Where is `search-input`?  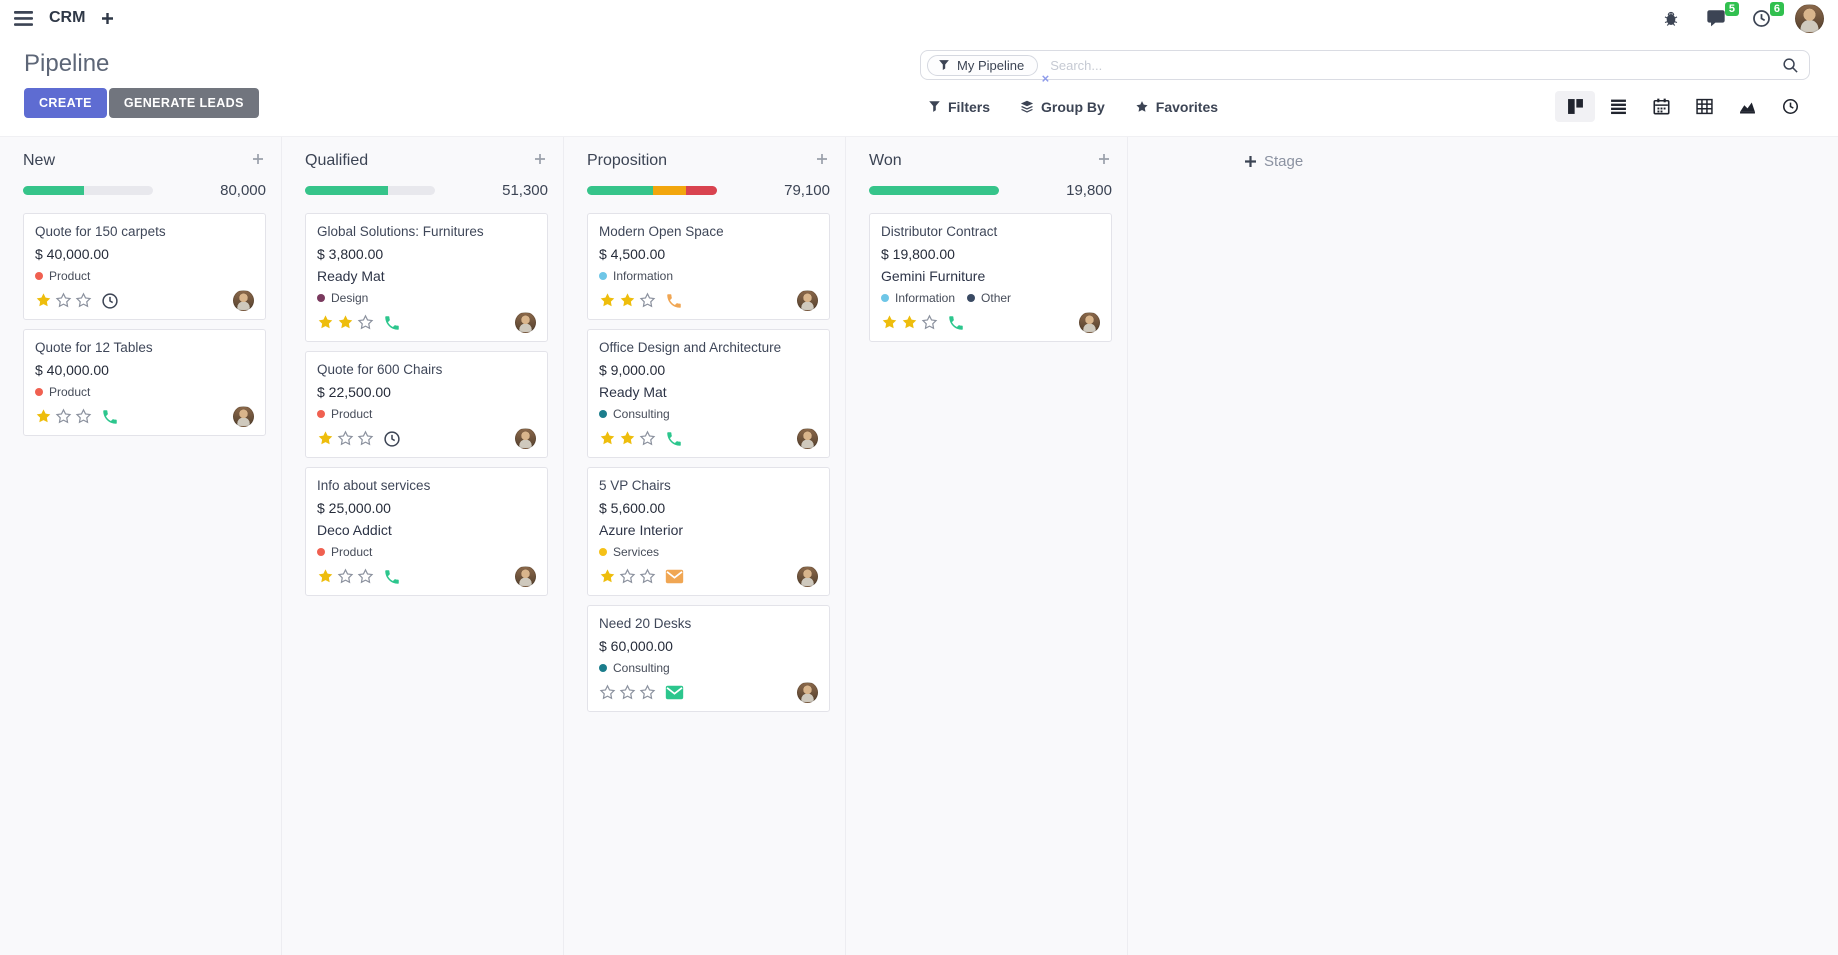 search-input is located at coordinates (1416, 65).